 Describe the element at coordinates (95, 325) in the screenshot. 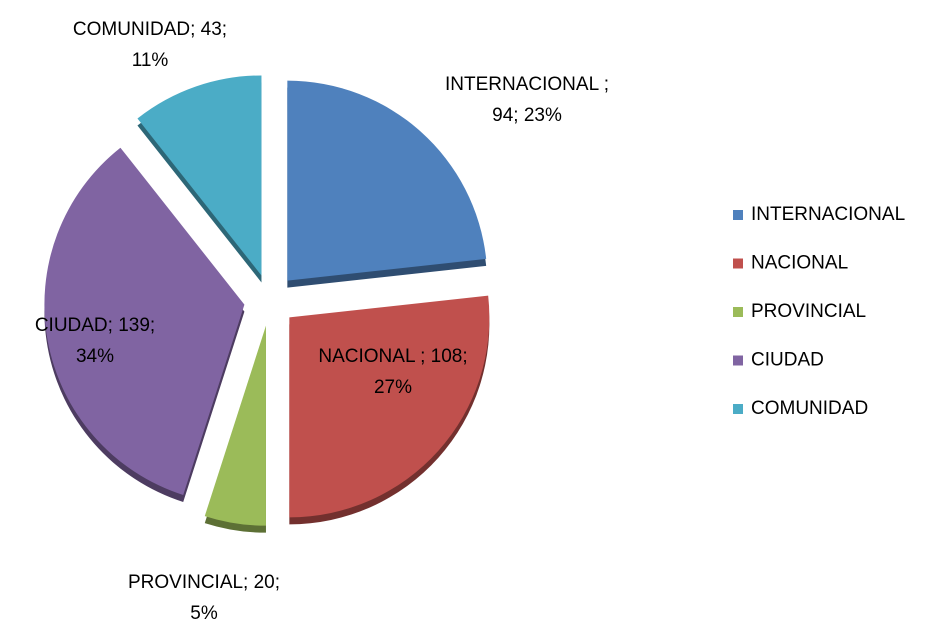

I see `data-label: CIUDAD; 139;` at that location.